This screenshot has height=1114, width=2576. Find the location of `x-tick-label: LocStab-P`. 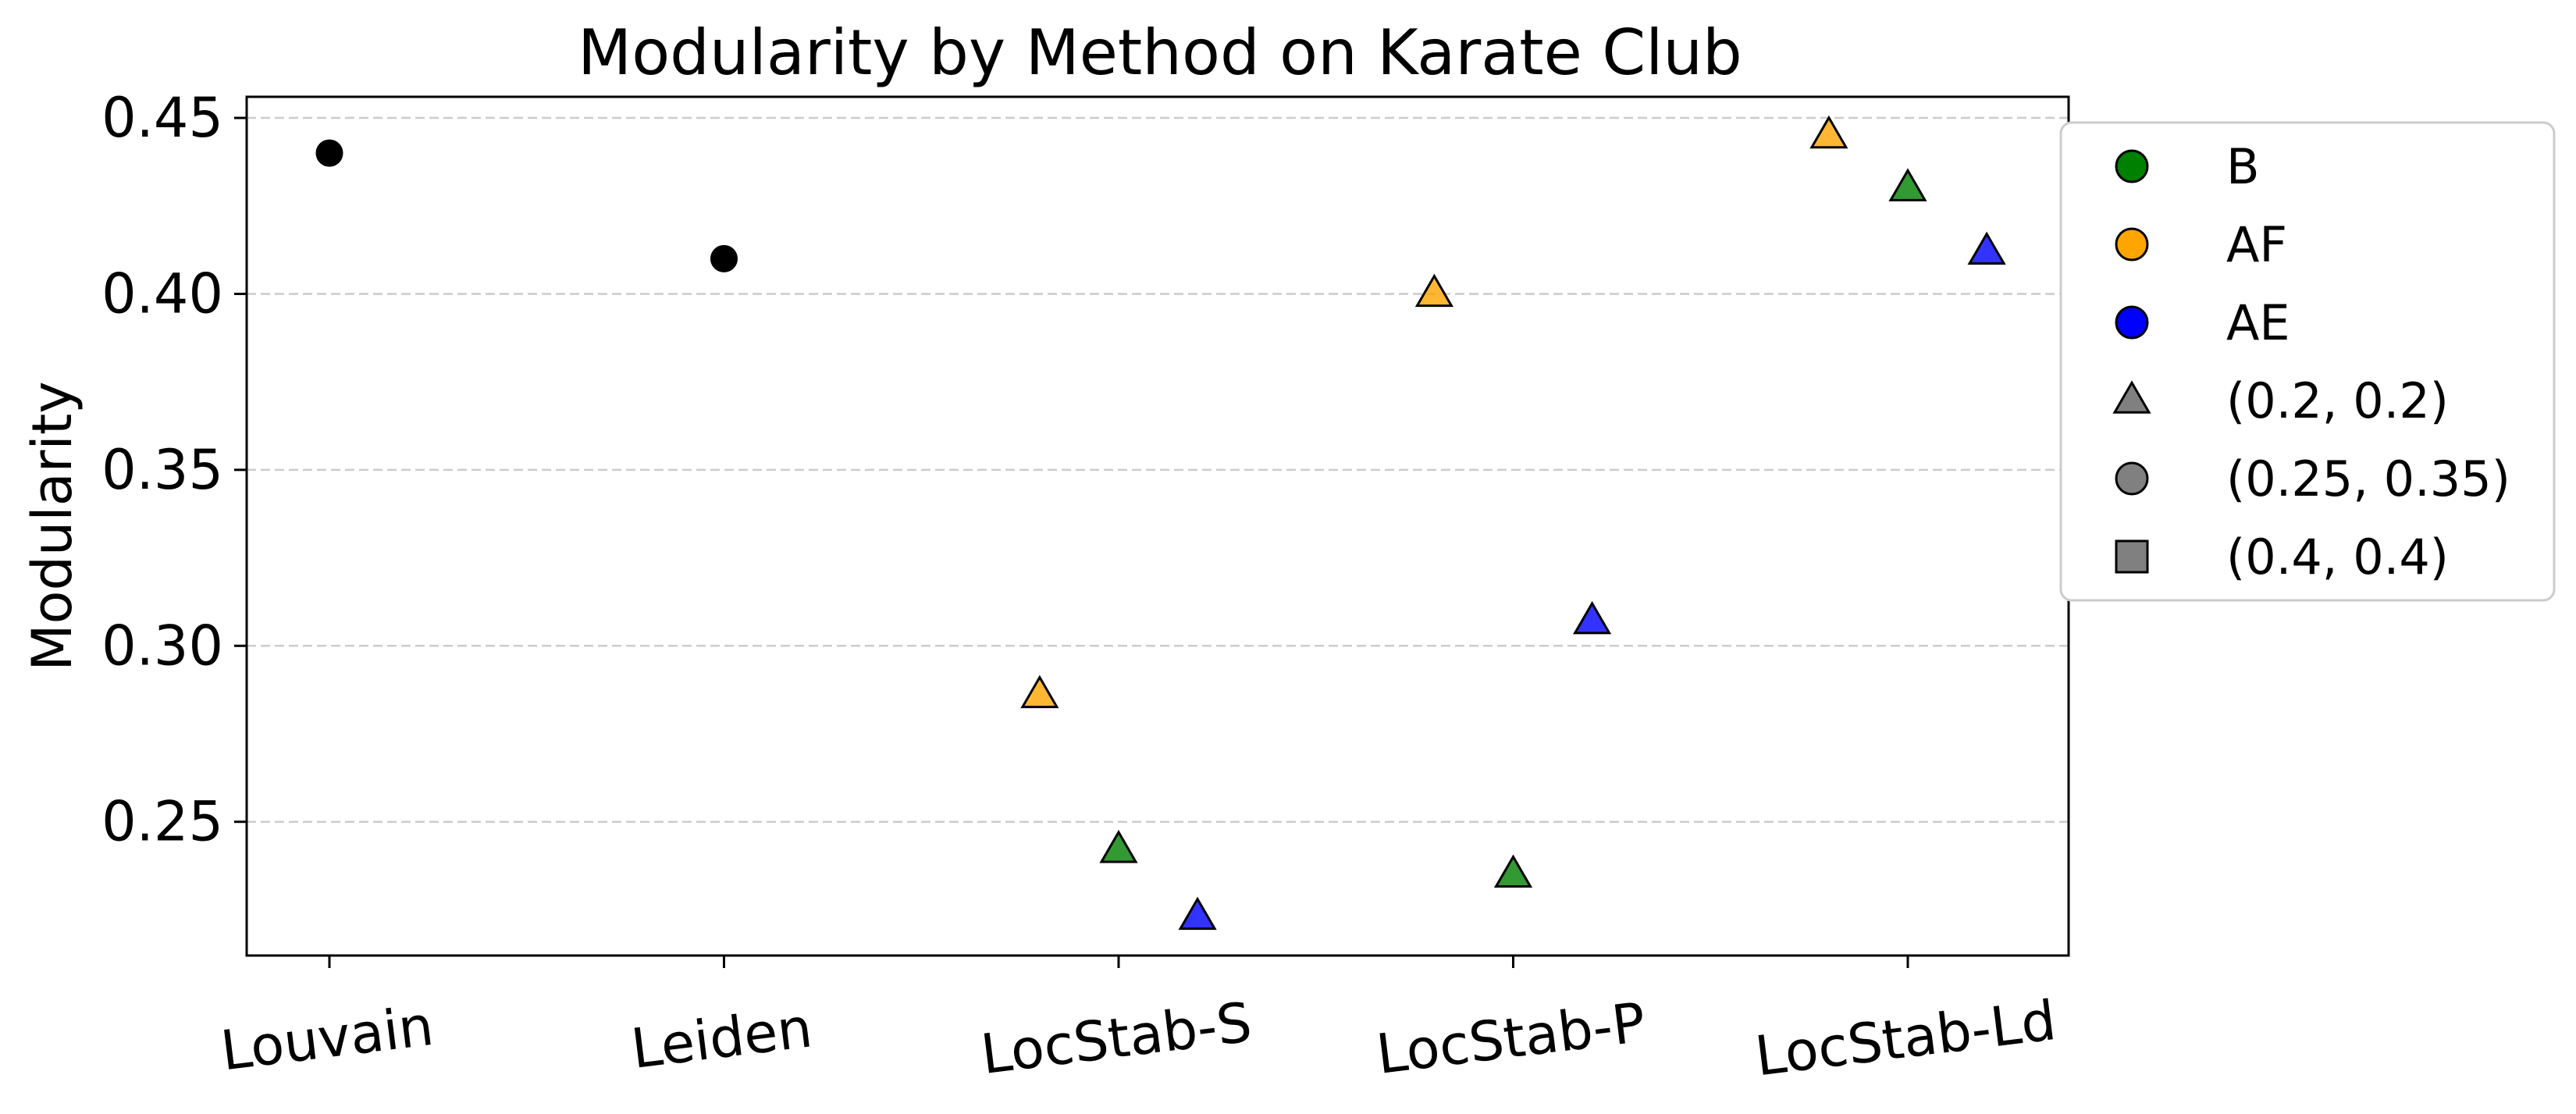

x-tick-label: LocStab-P is located at coordinates (1511, 1038).